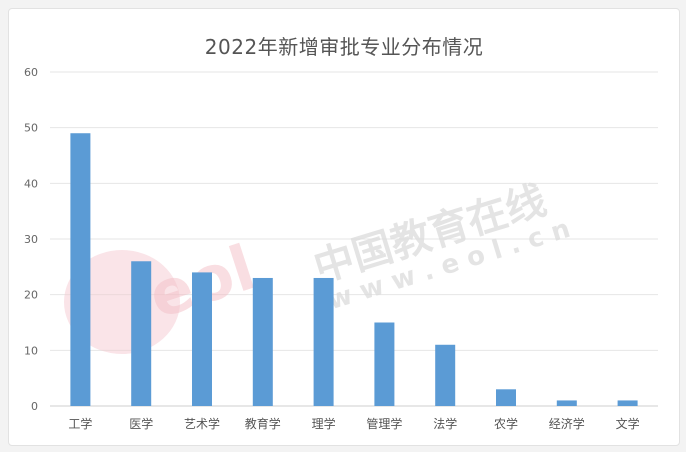 The width and height of the screenshot is (686, 452). Describe the element at coordinates (628, 423) in the screenshot. I see `x-tick-label: 文学` at that location.